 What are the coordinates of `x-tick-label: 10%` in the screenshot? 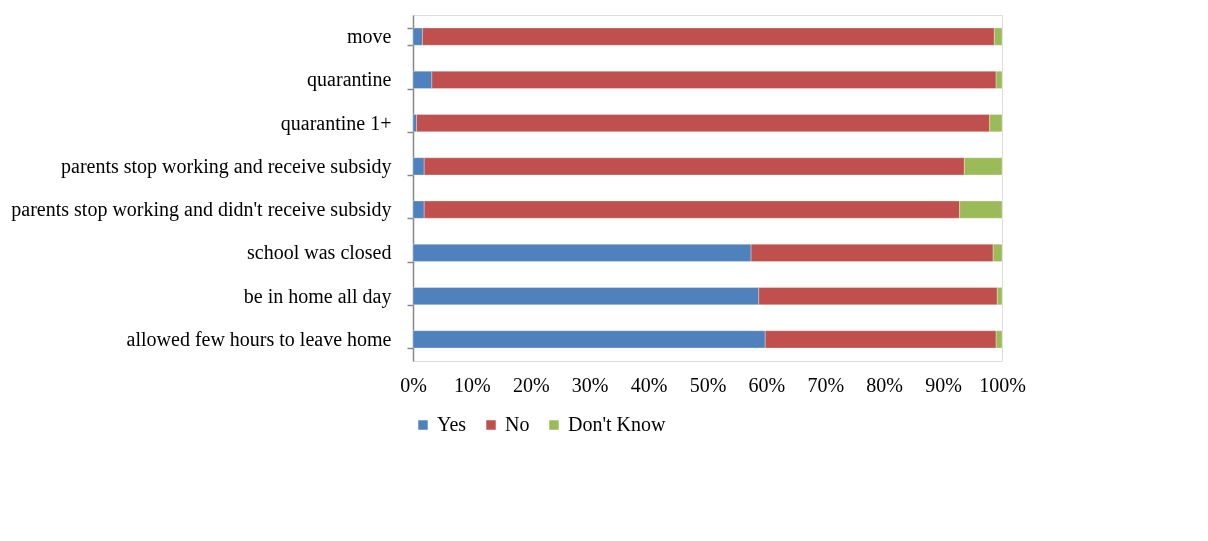 It's located at (472, 384).